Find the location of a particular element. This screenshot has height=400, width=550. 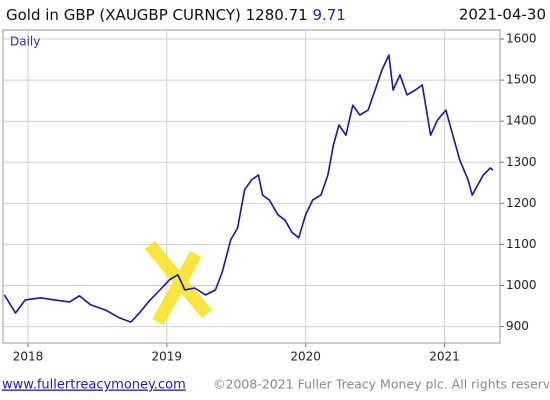

last-price: 1280.71 is located at coordinates (277, 15).